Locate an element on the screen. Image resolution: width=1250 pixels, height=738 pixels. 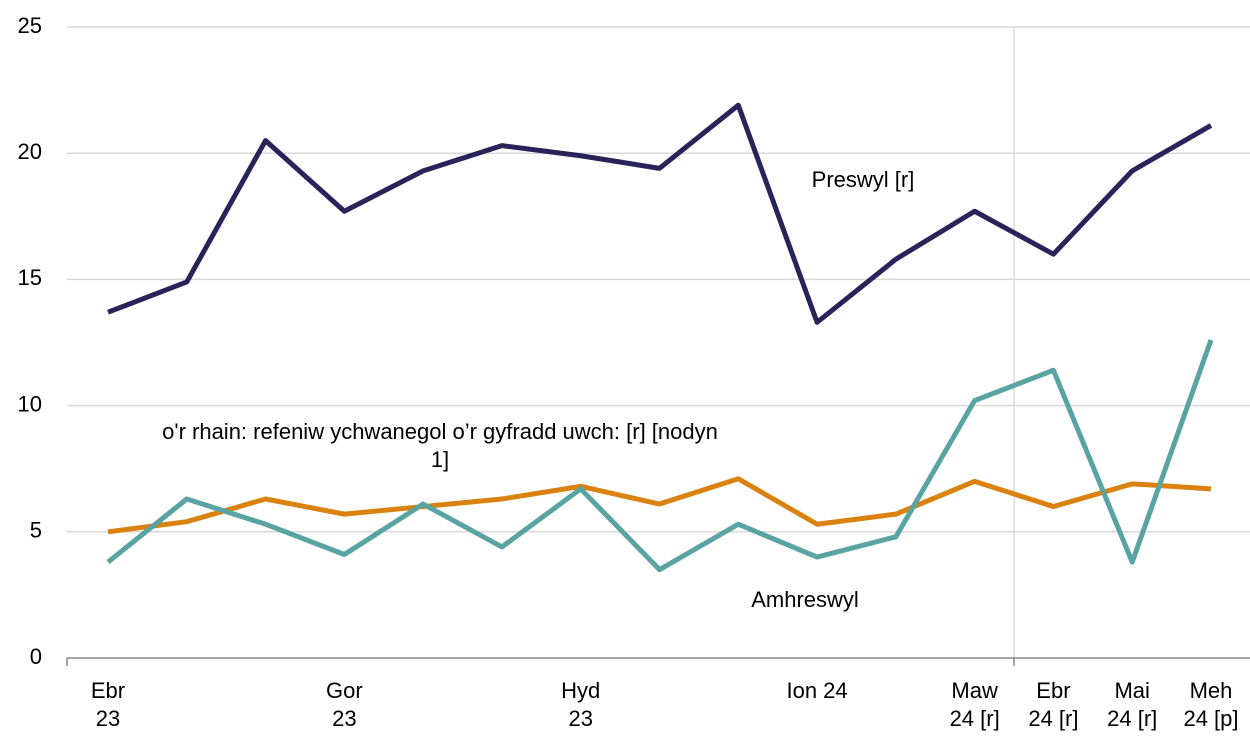
x-tick-label: Maw 24 [r] is located at coordinates (974, 704).